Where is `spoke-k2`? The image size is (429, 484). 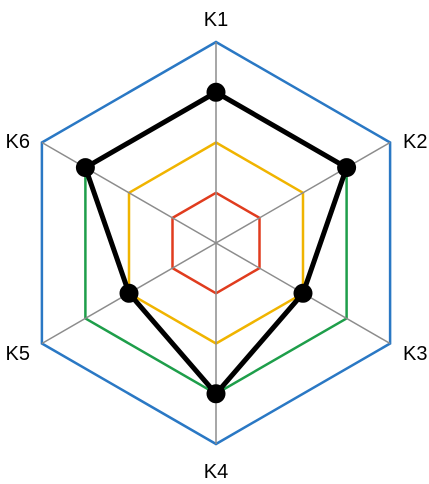 spoke-k2 is located at coordinates (303, 192).